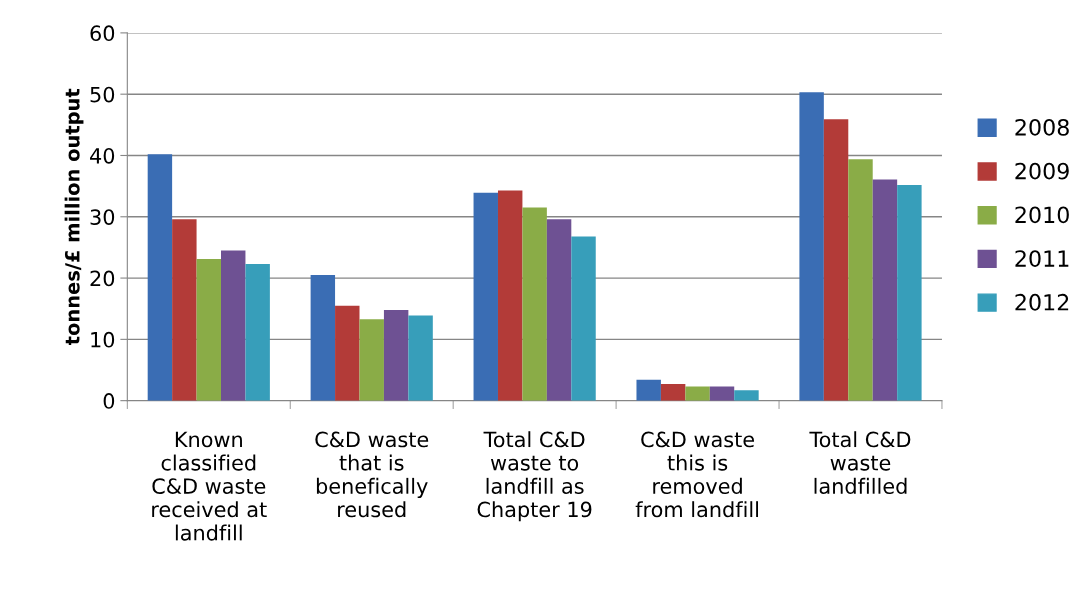  Describe the element at coordinates (1042, 171) in the screenshot. I see `legend-label: 2009` at that location.